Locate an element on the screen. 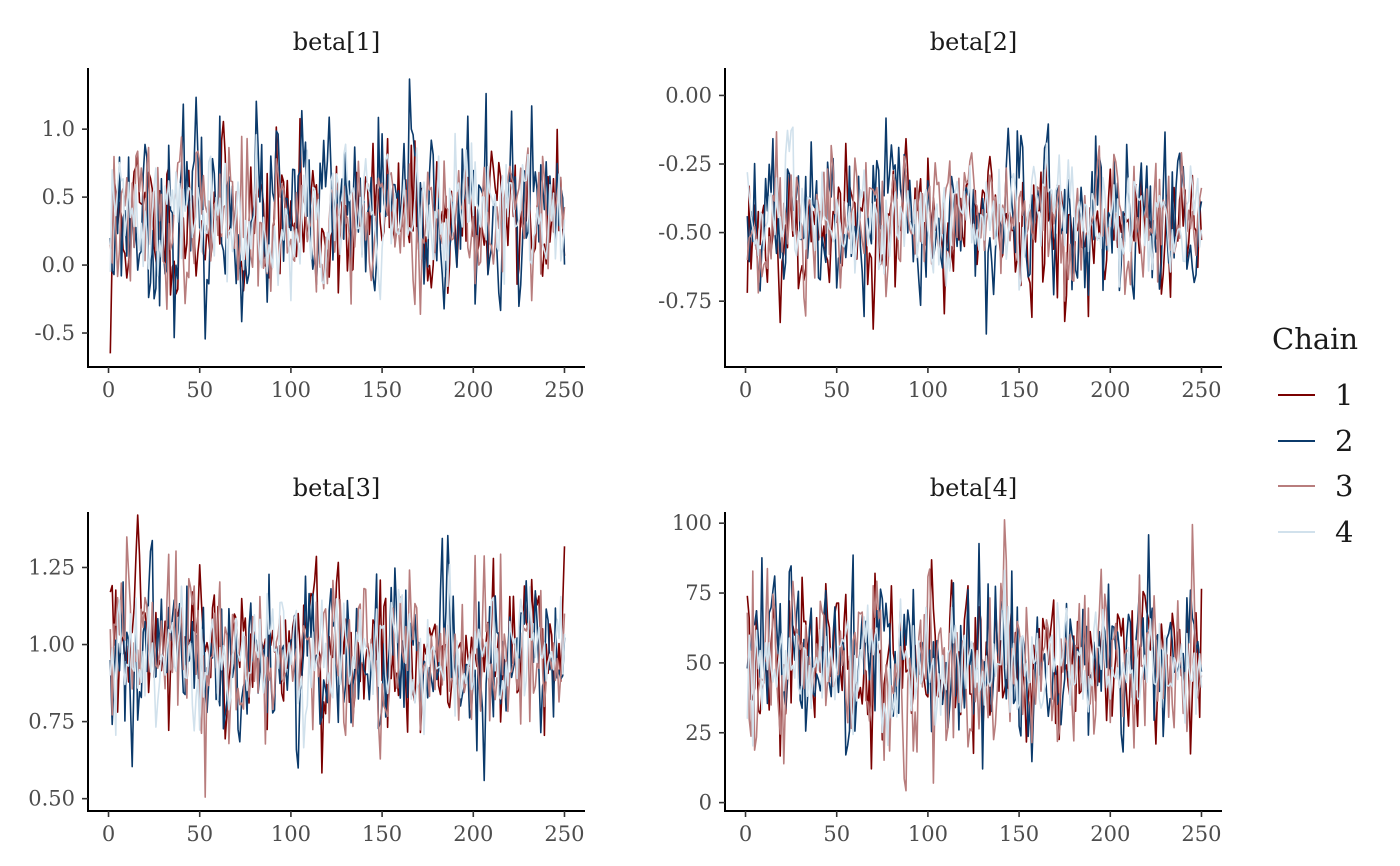  y-tick-label: -0.50 is located at coordinates (685, 233).